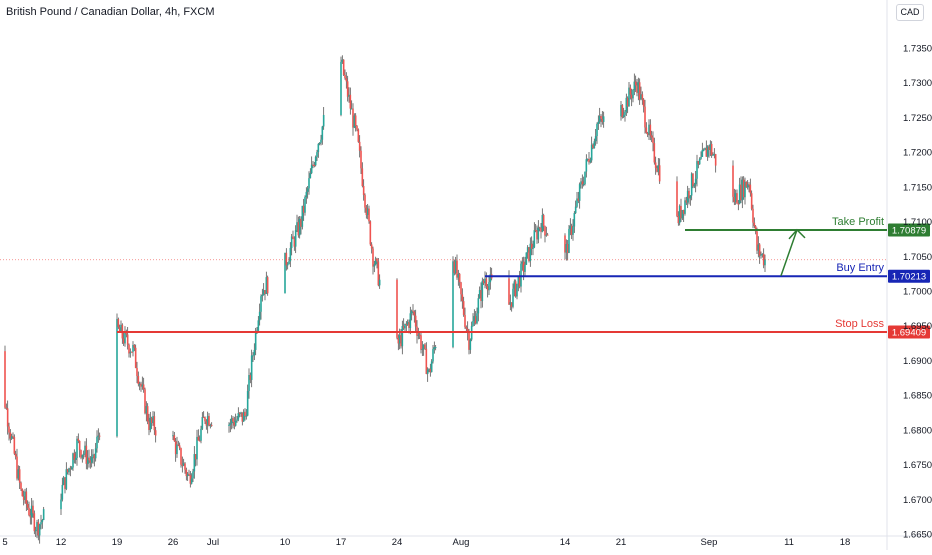 Image resolution: width=932 pixels, height=555 pixels. Describe the element at coordinates (461, 542) in the screenshot. I see `x-tick-label: Aug` at that location.